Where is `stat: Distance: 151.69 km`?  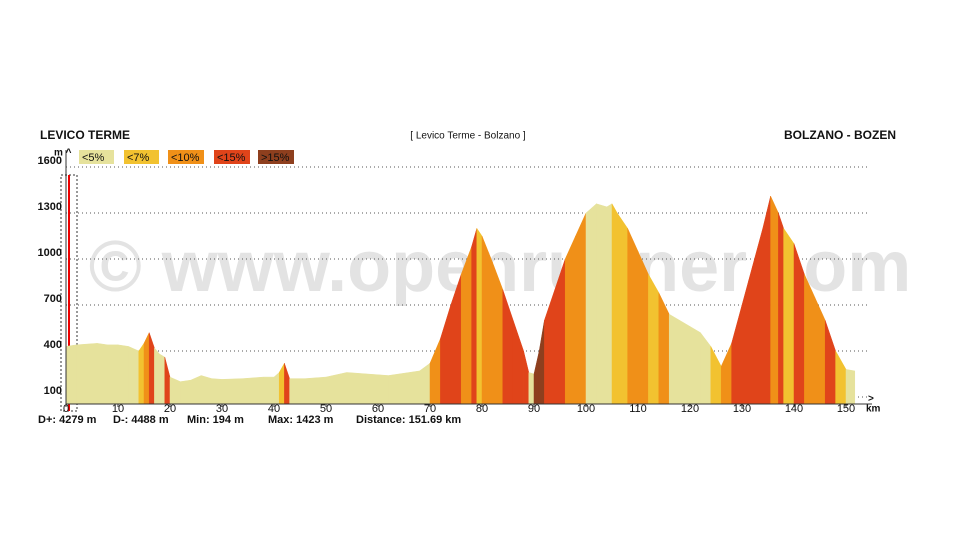 stat: Distance: 151.69 km is located at coordinates (408, 420).